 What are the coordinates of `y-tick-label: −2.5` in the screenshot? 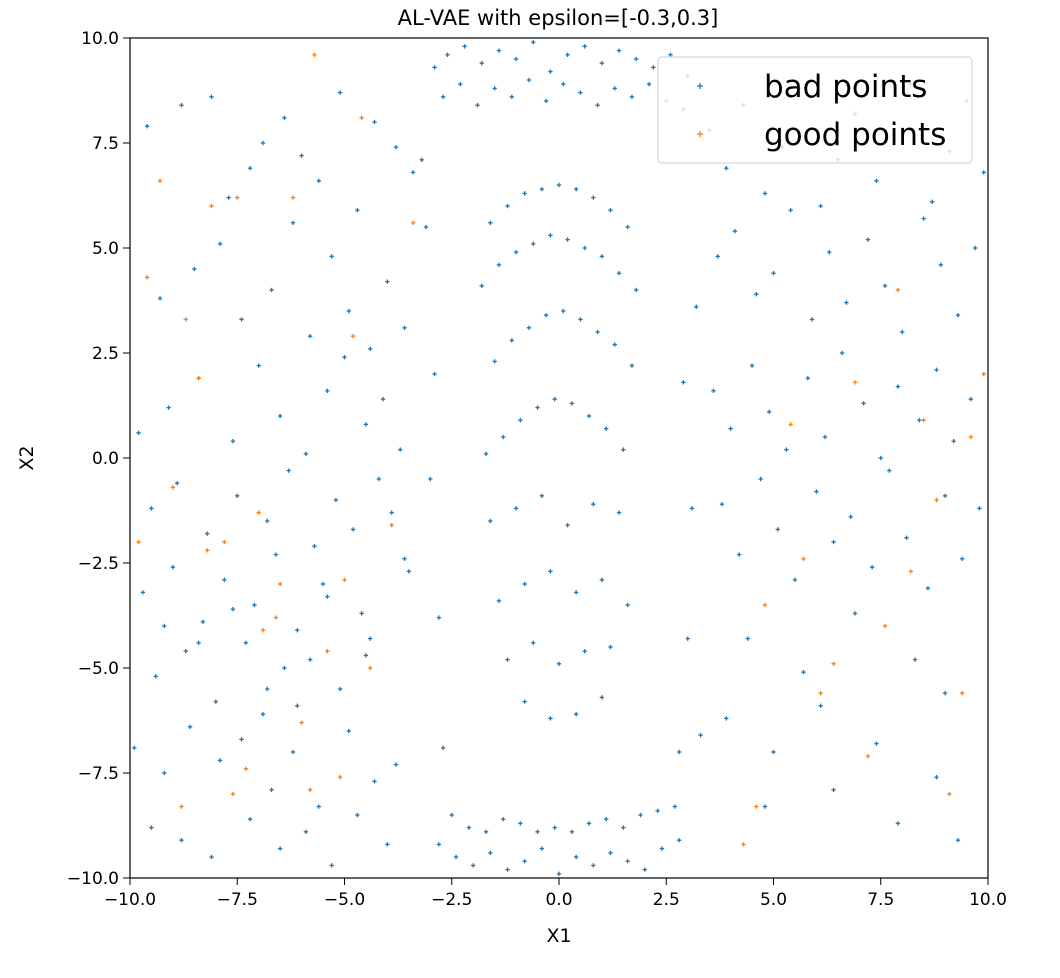 It's located at (98, 564).